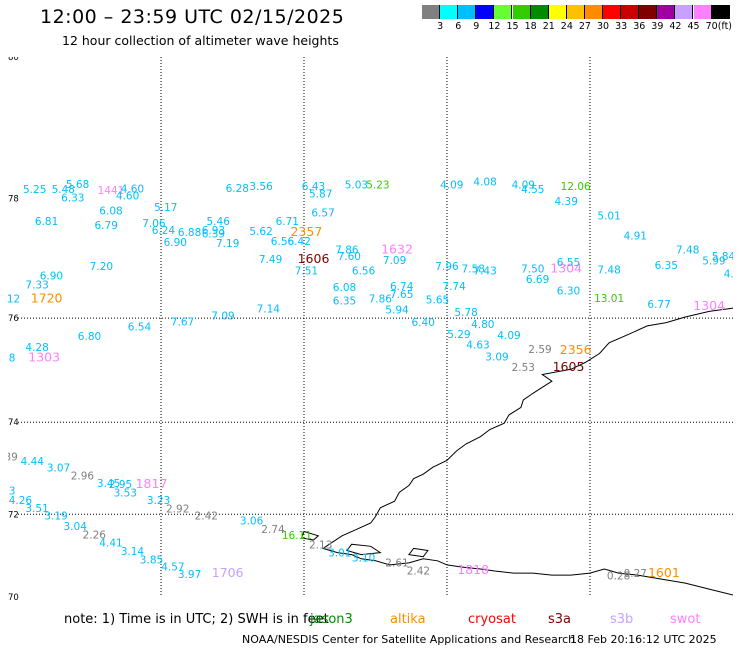 This screenshot has width=740, height=650. I want to click on obs-wave-height: 2.92, so click(177, 510).